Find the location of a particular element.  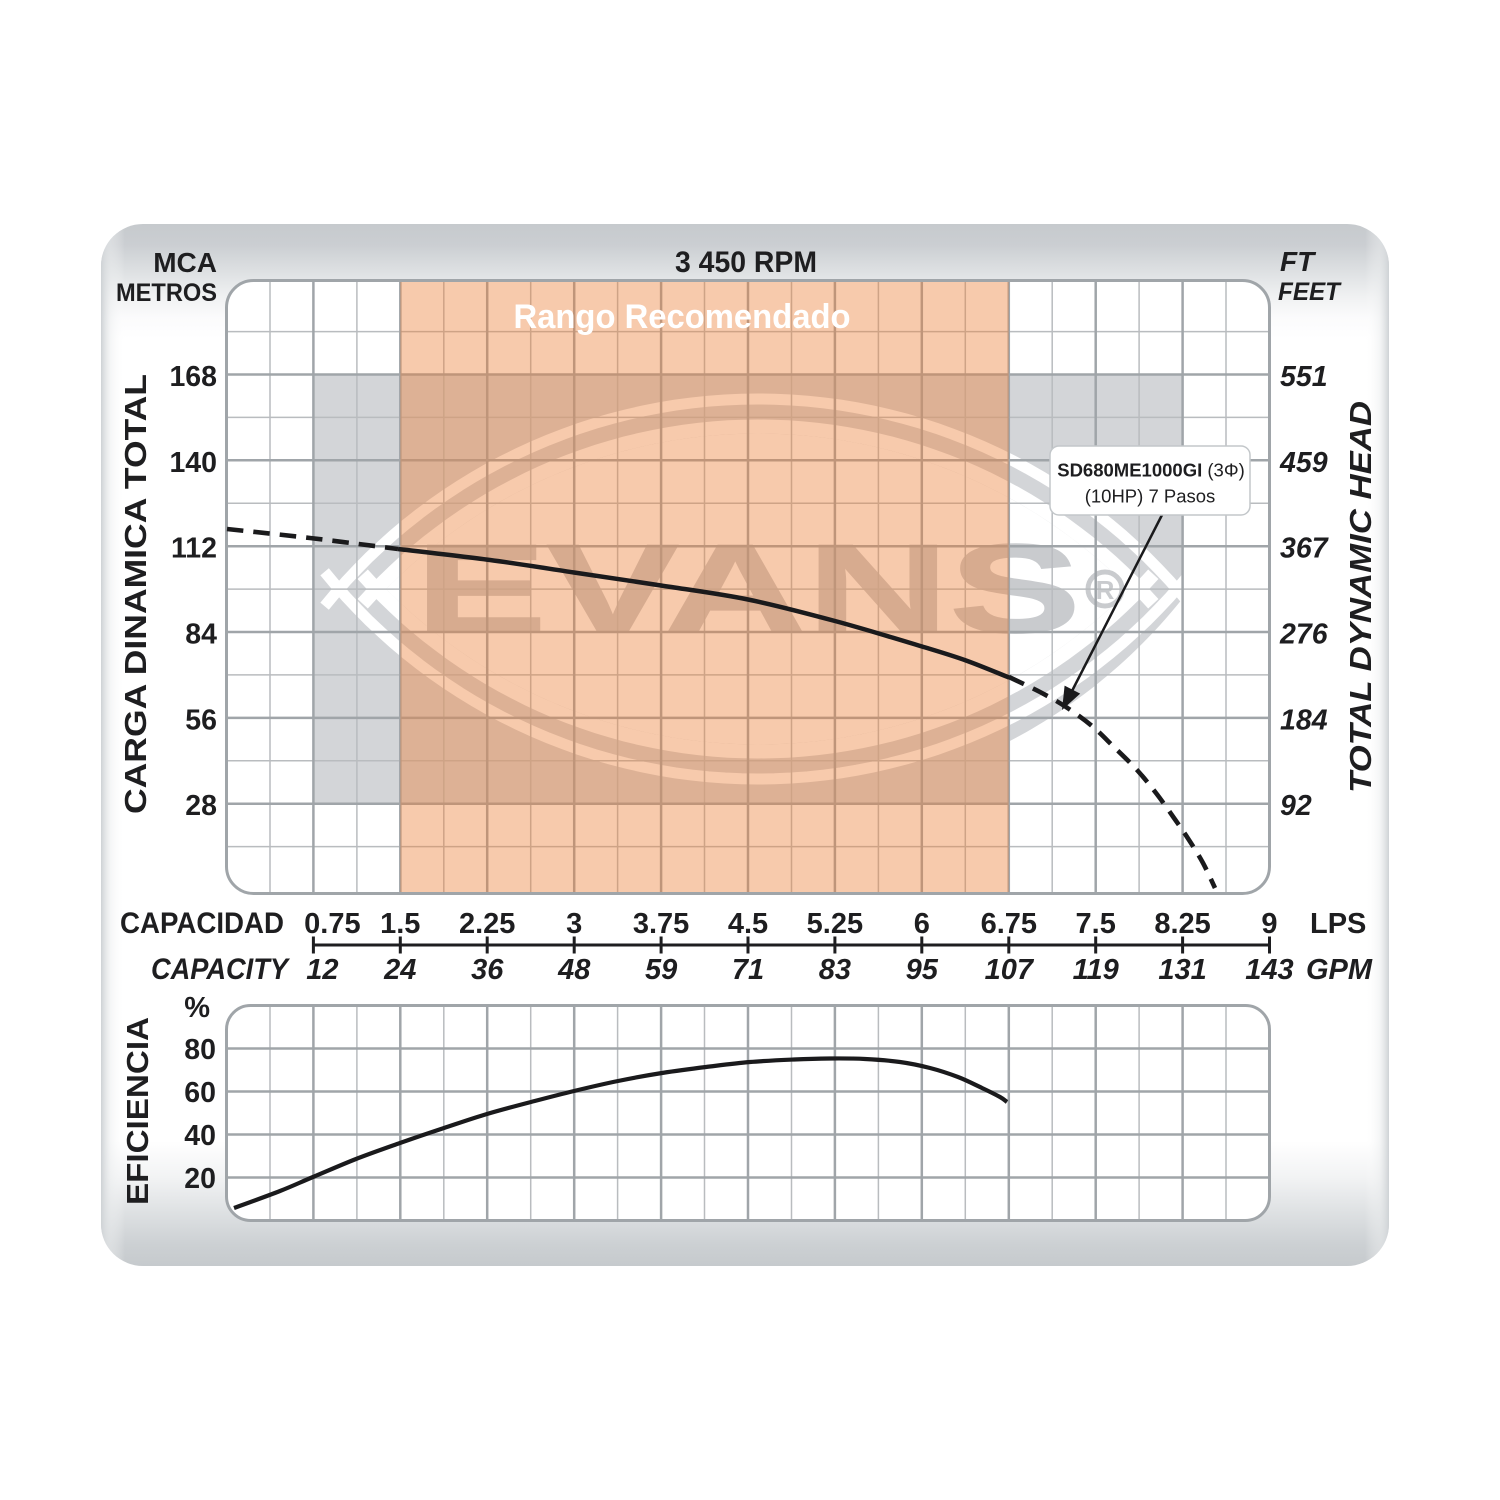

svg-text: CAPACIDAD is located at coordinates (202, 923).